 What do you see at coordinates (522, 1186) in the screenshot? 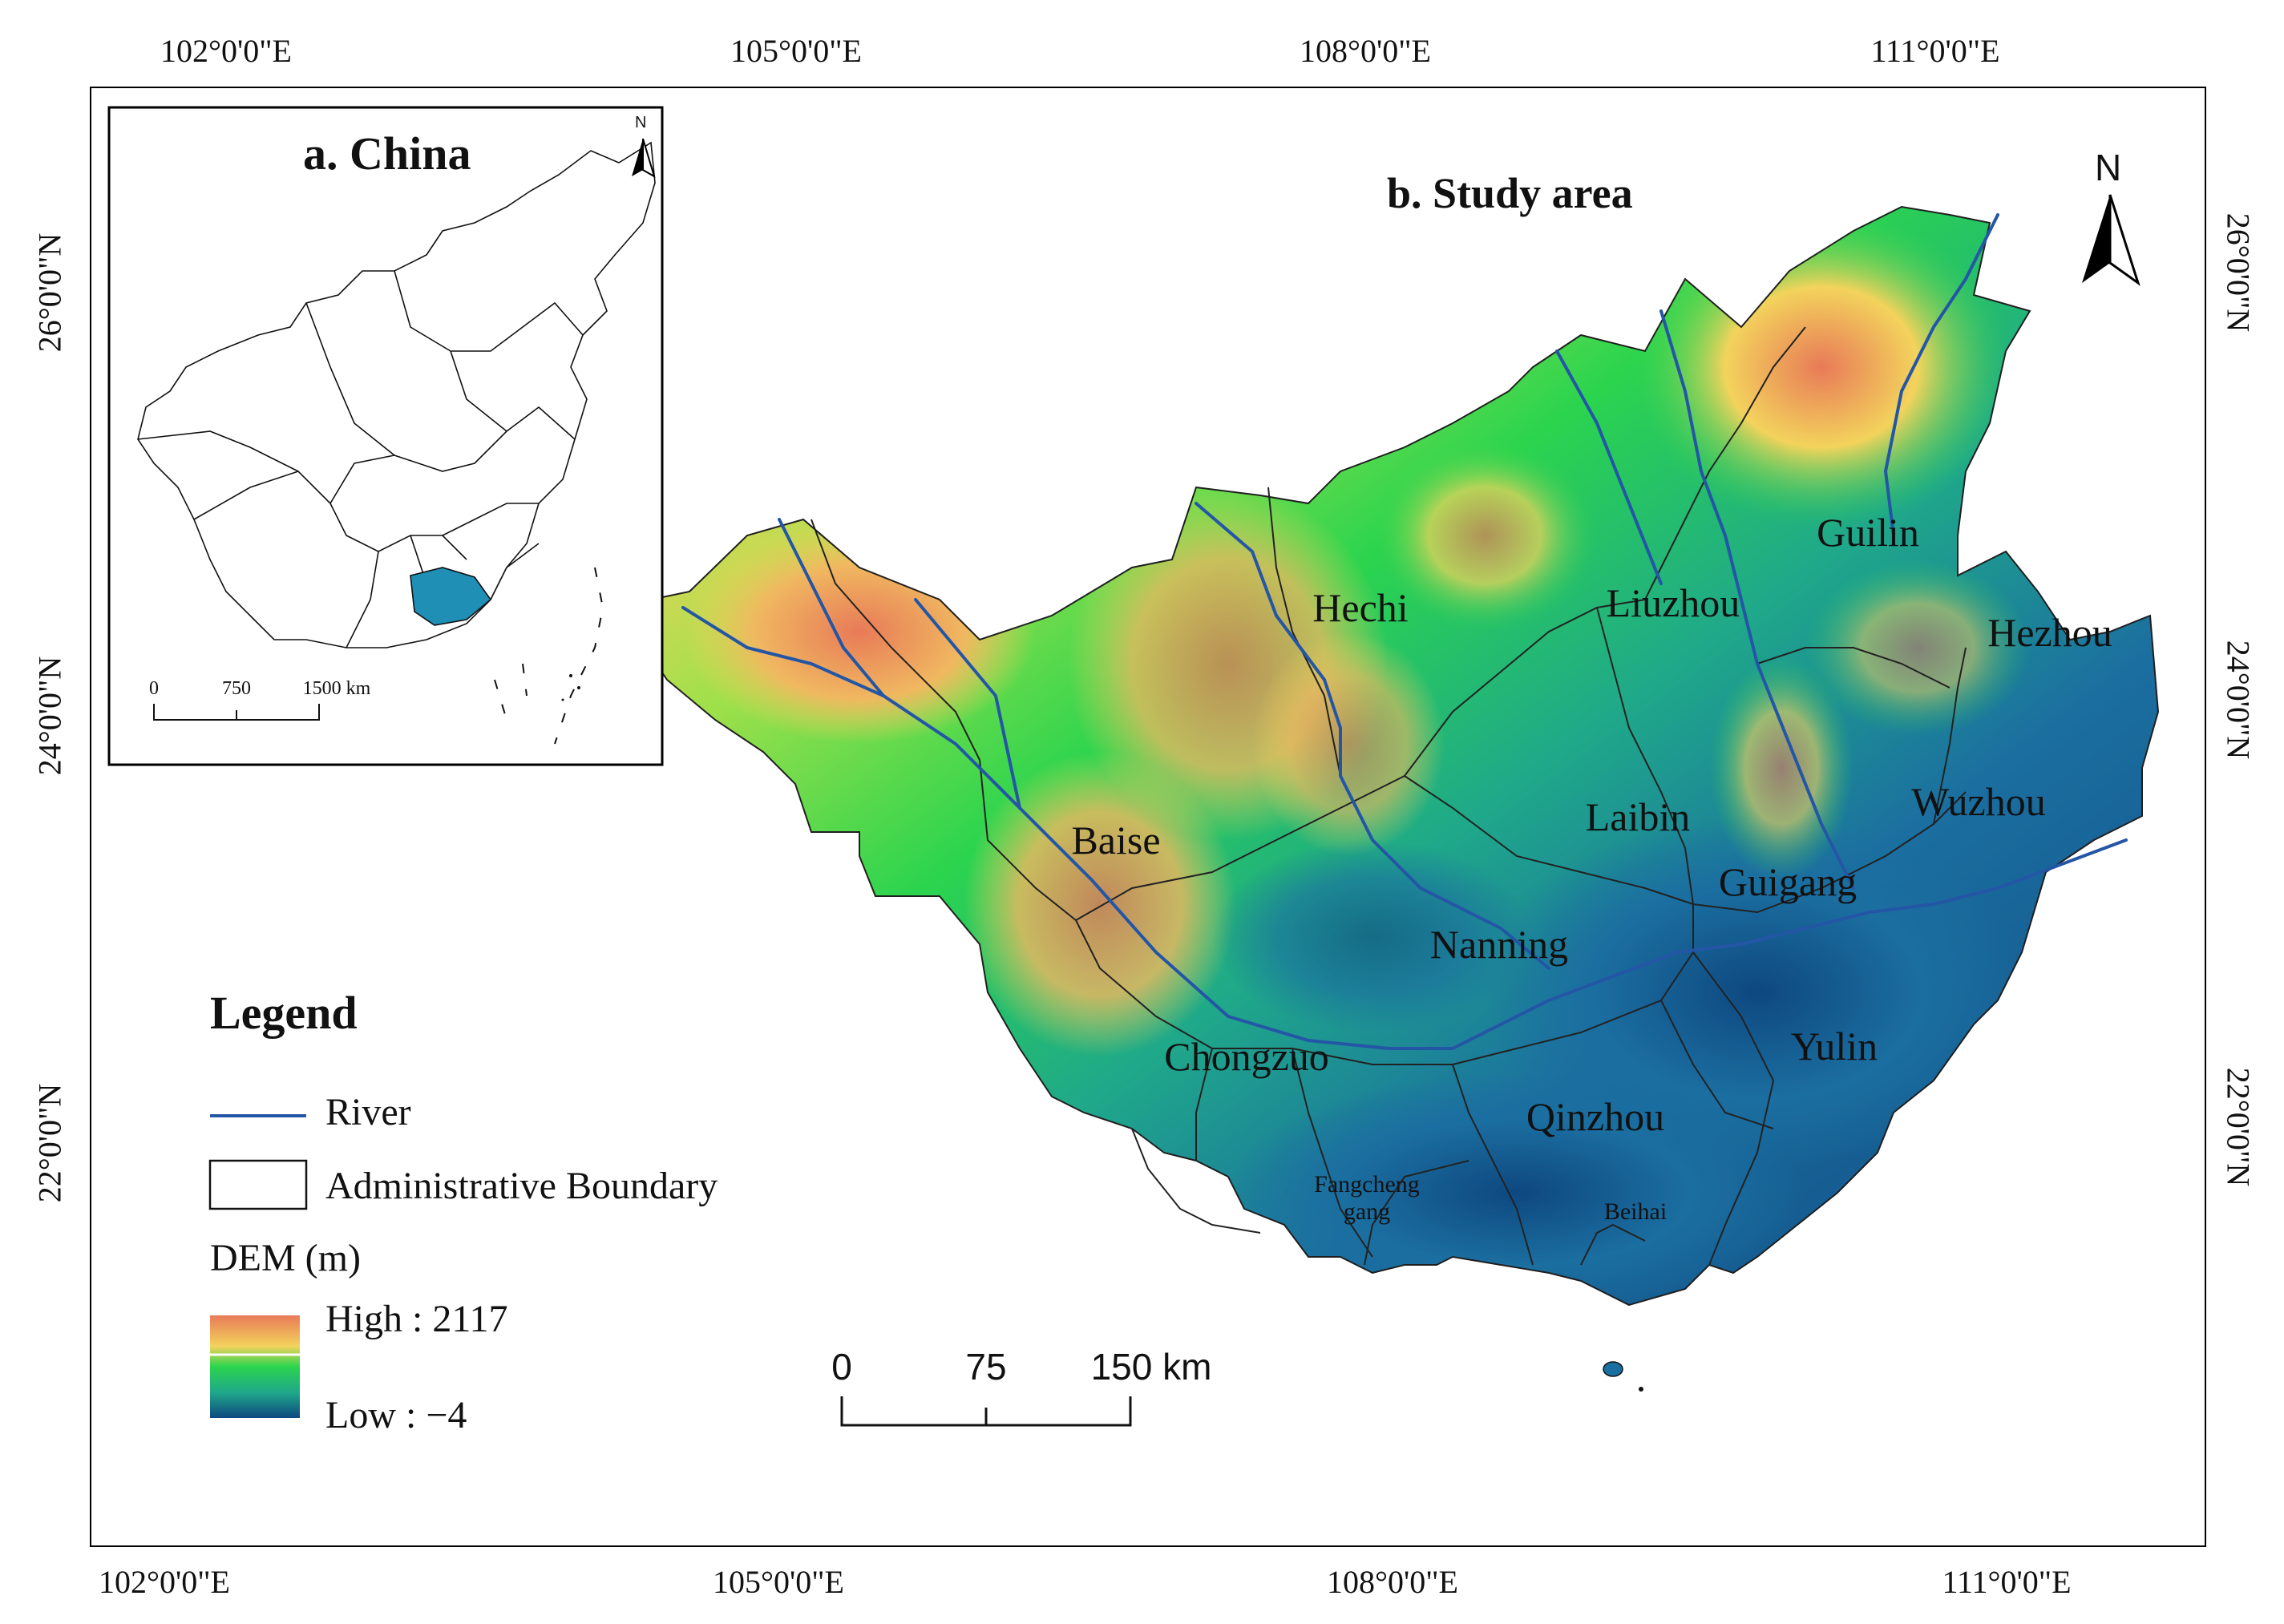
I see `legend-boundary-label: Administrative Boundary` at bounding box center [522, 1186].